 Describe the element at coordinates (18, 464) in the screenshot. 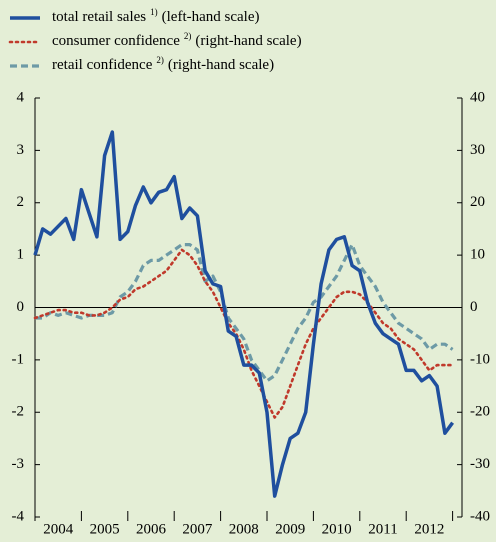

I see `y-tick-label: -3` at that location.